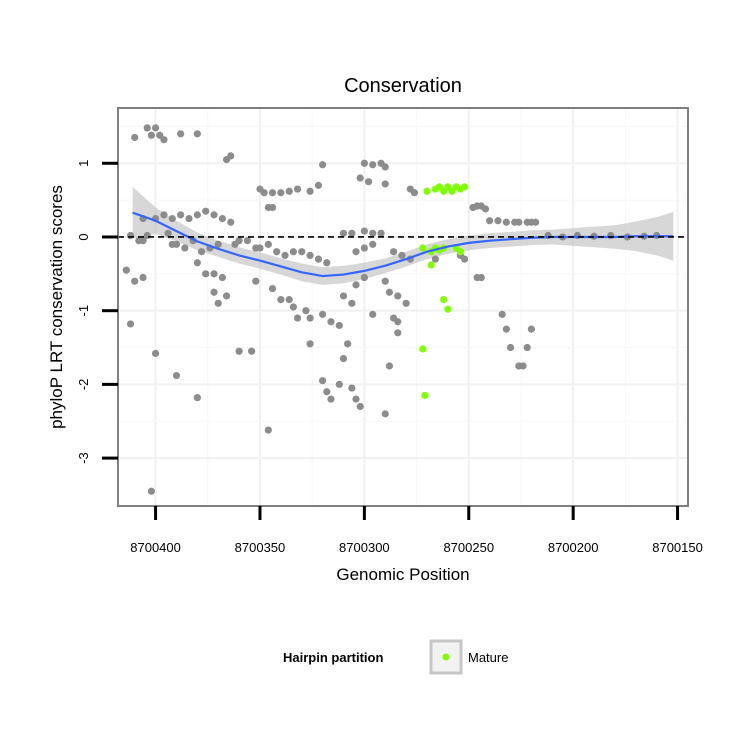  What do you see at coordinates (403, 244) in the screenshot?
I see `smooth-line-layer` at bounding box center [403, 244].